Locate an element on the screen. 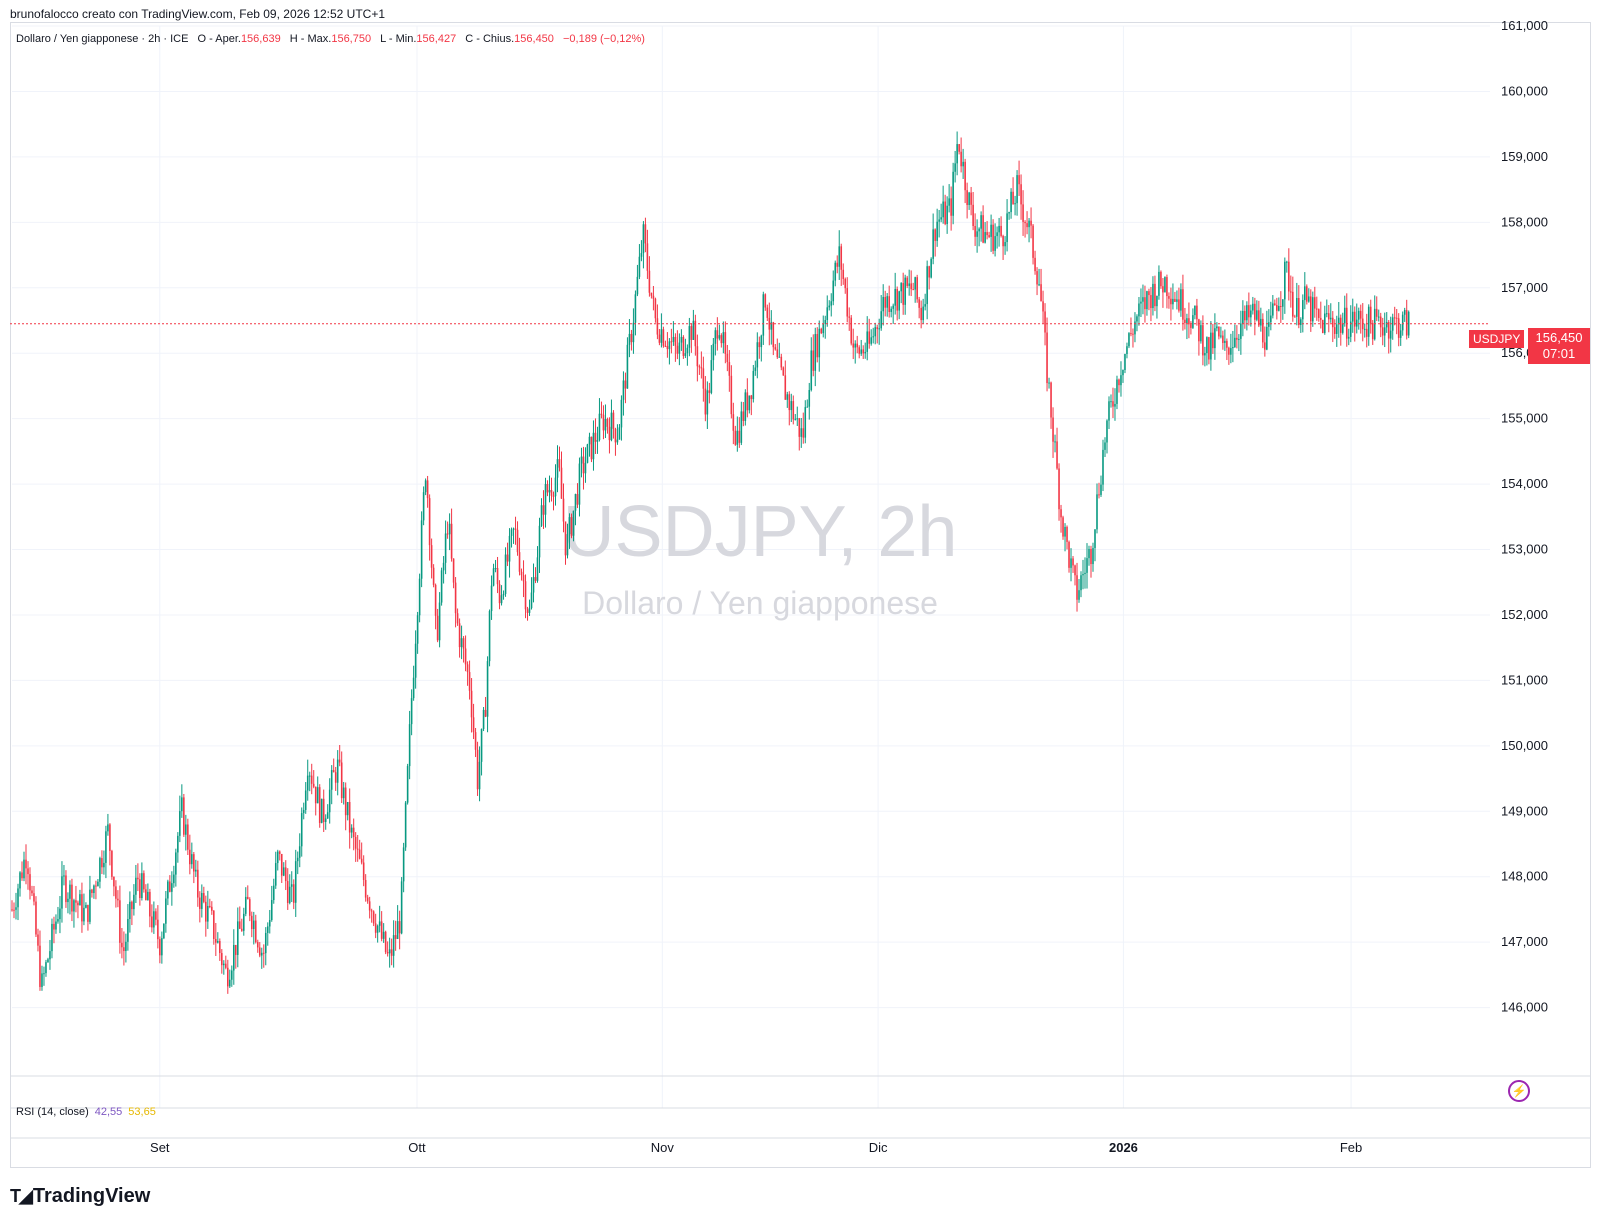 The width and height of the screenshot is (1600, 1220). time-axis: Set Ott Nov Dic 2026 Feb is located at coordinates (756, 1147).